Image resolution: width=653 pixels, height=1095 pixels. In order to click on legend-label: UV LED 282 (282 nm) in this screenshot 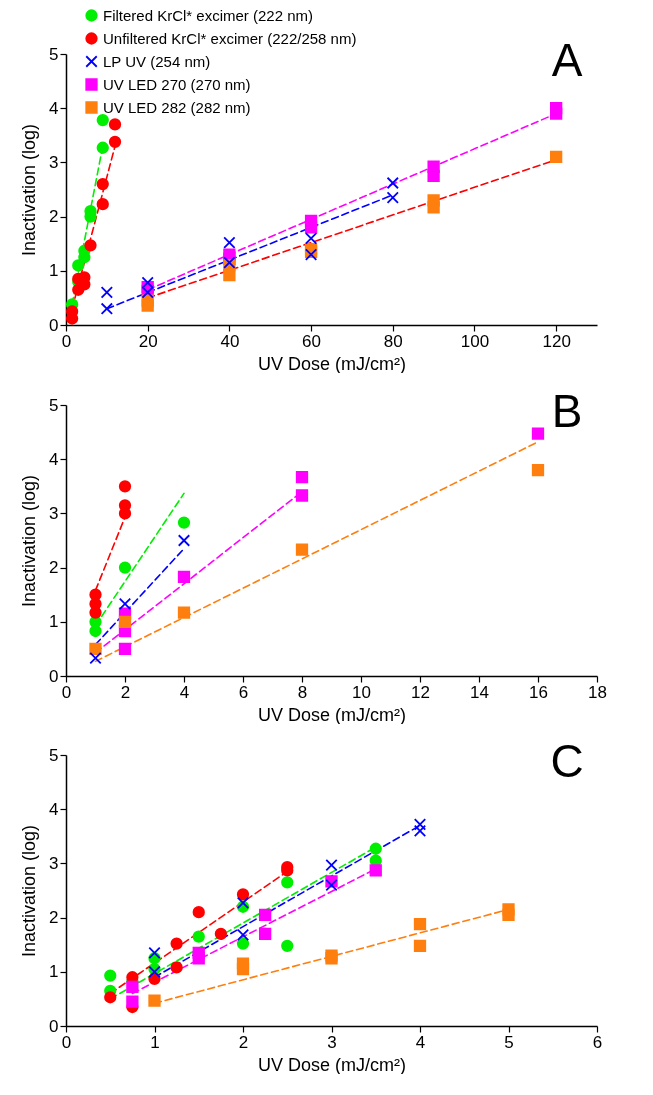, I will do `click(177, 107)`.